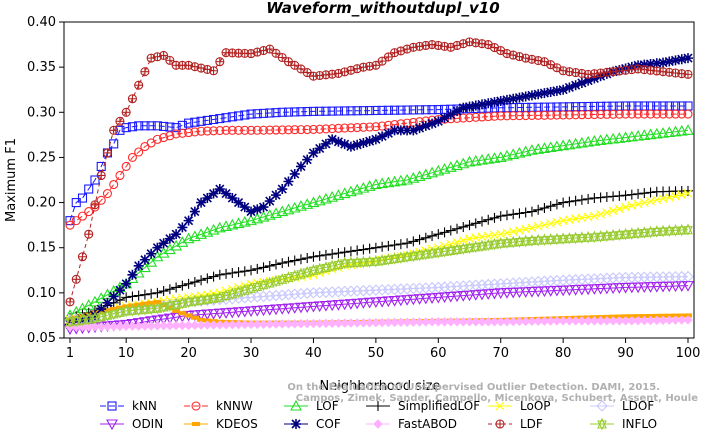  What do you see at coordinates (188, 353) in the screenshot?
I see `x-tick-label: 20` at bounding box center [188, 353].